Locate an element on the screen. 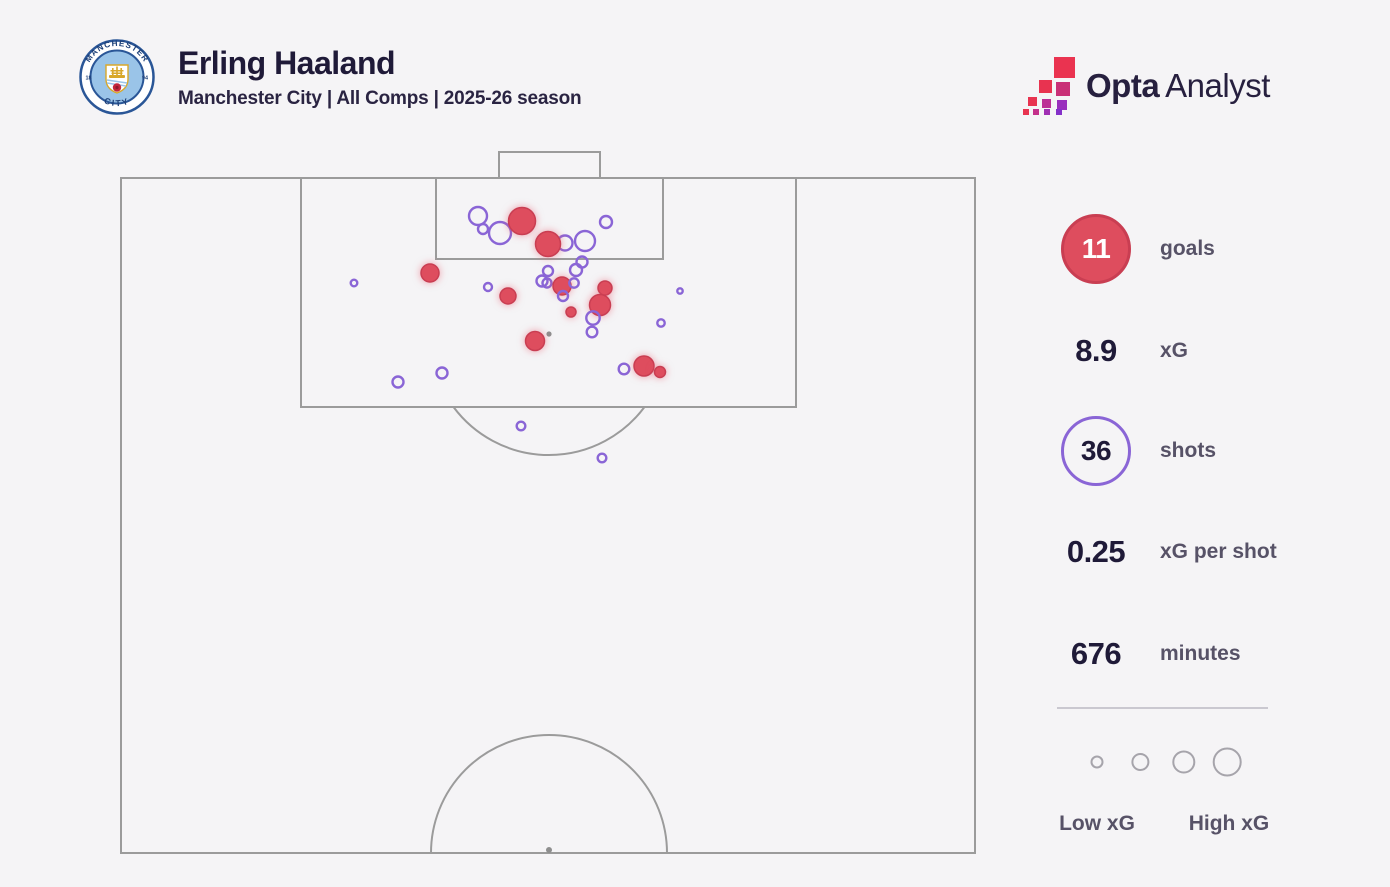 The image size is (1390, 887). shots-layer is located at coordinates (516, 334).